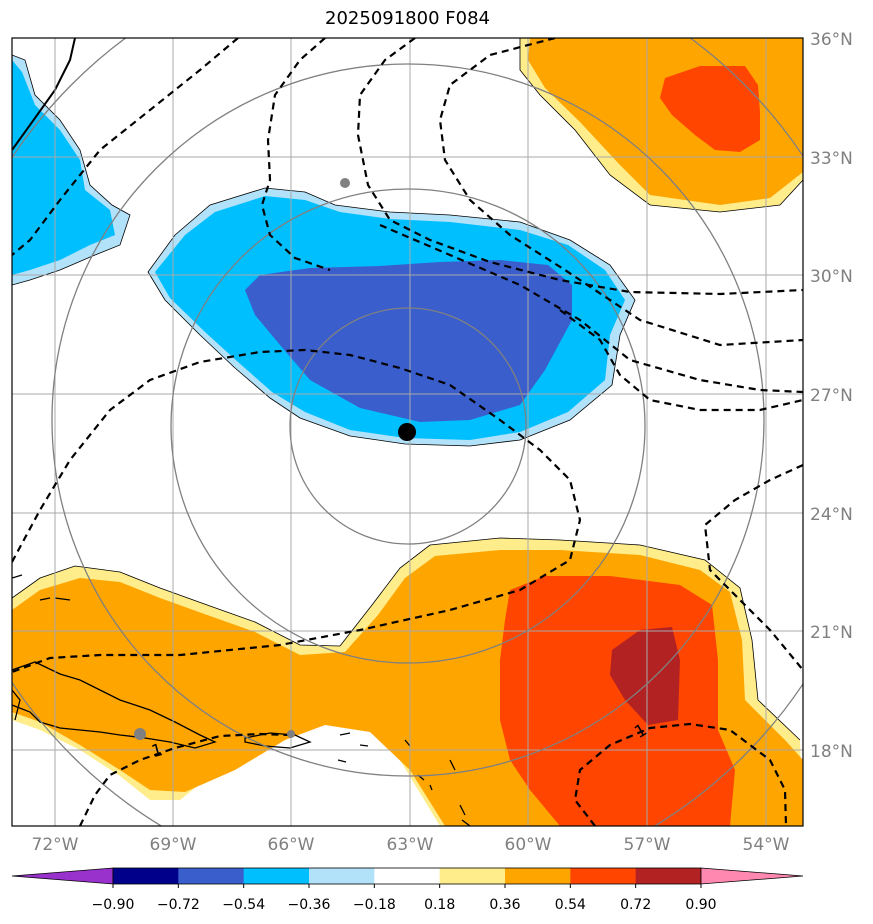 The height and width of the screenshot is (924, 873). Describe the element at coordinates (439, 905) in the screenshot. I see `colorbar-tick-label: 0.18` at that location.